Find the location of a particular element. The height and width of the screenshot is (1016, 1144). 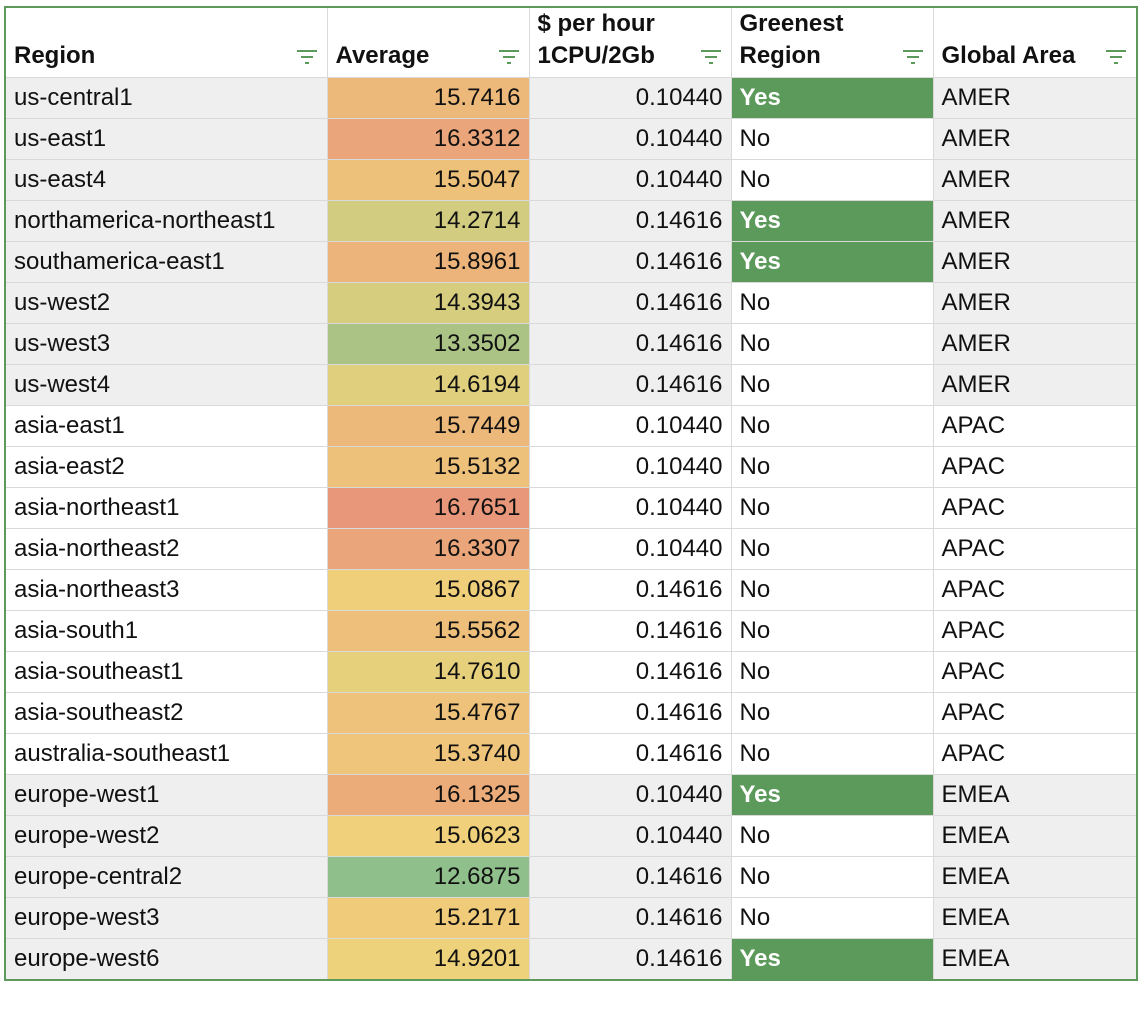

average-cell: 15.7416 is located at coordinates (428, 98).